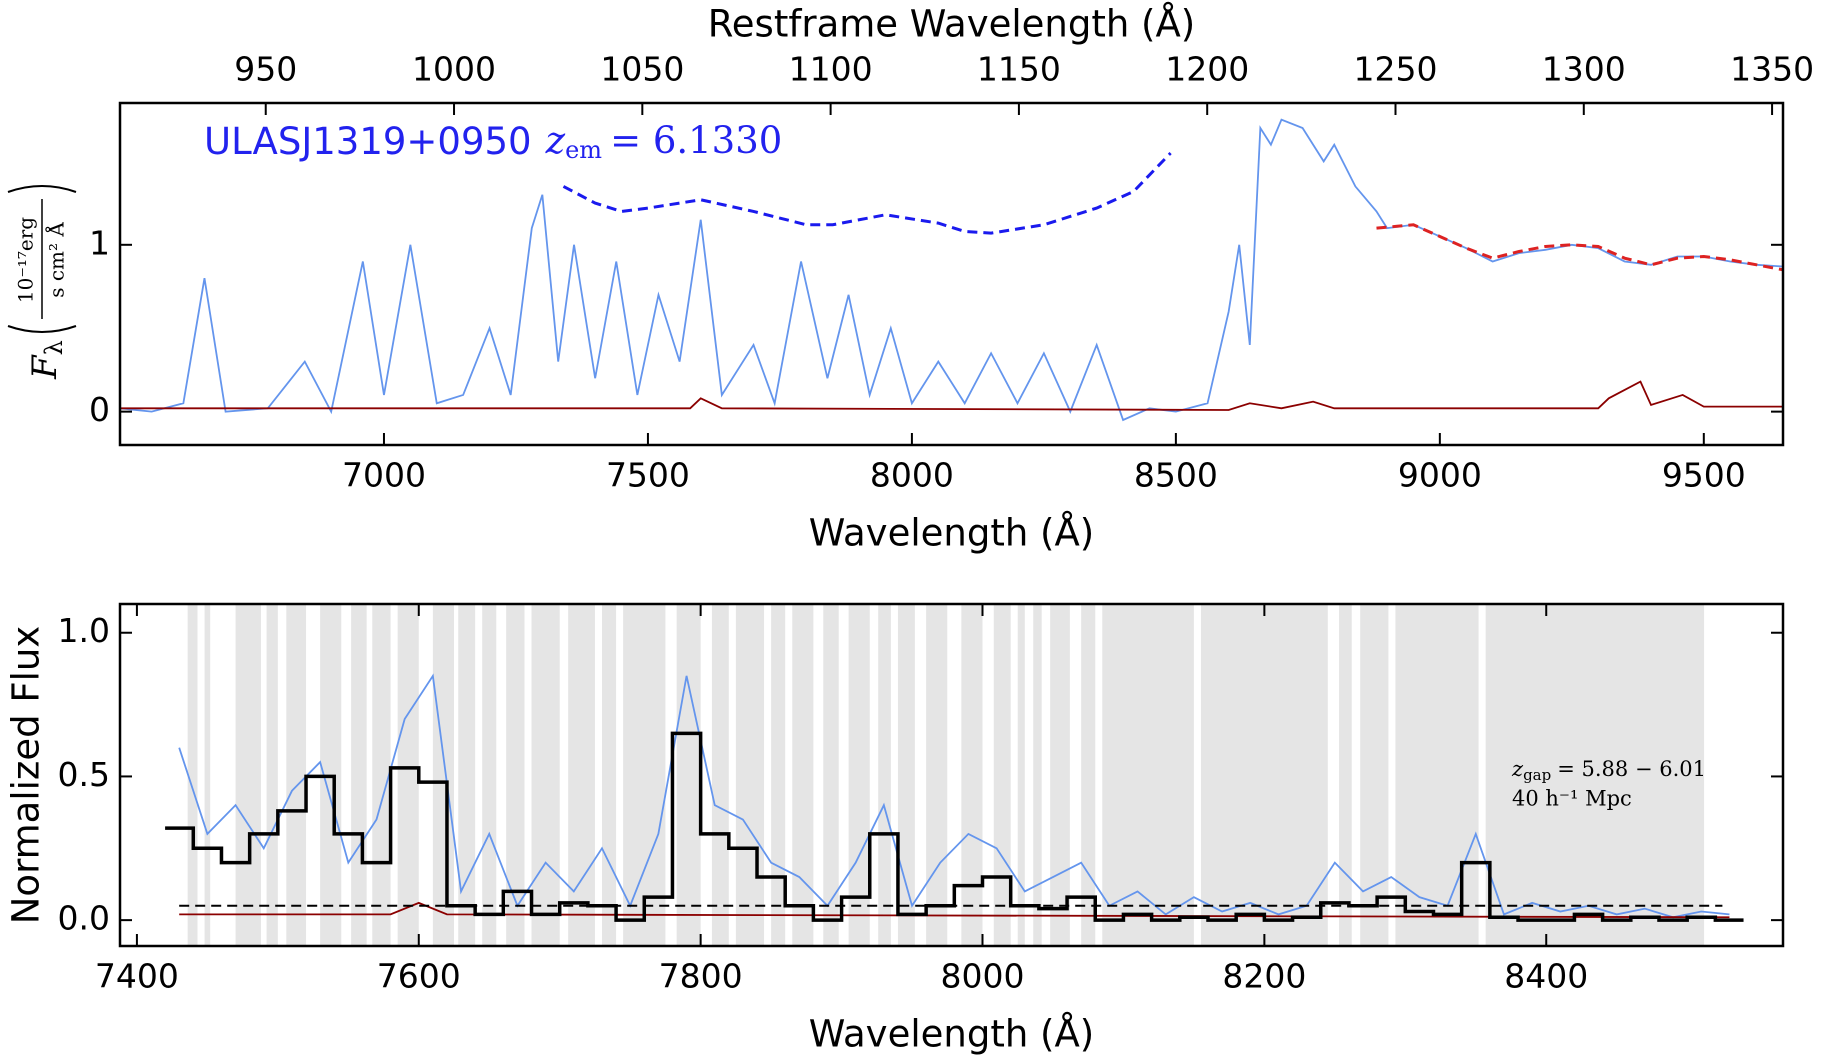 This screenshot has width=1827, height=1063. What do you see at coordinates (99, 409) in the screenshot?
I see `y-tick-label: 0` at bounding box center [99, 409].